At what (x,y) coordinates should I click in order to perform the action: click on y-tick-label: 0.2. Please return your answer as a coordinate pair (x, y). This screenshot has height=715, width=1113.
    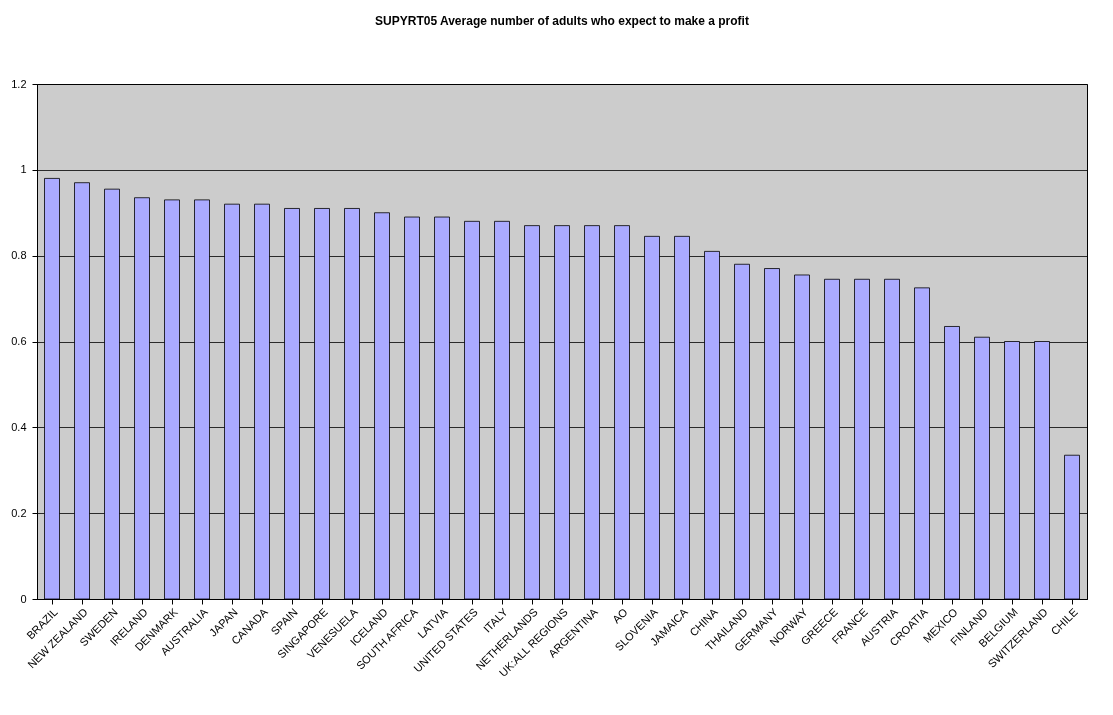
    Looking at the image, I should click on (19, 512).